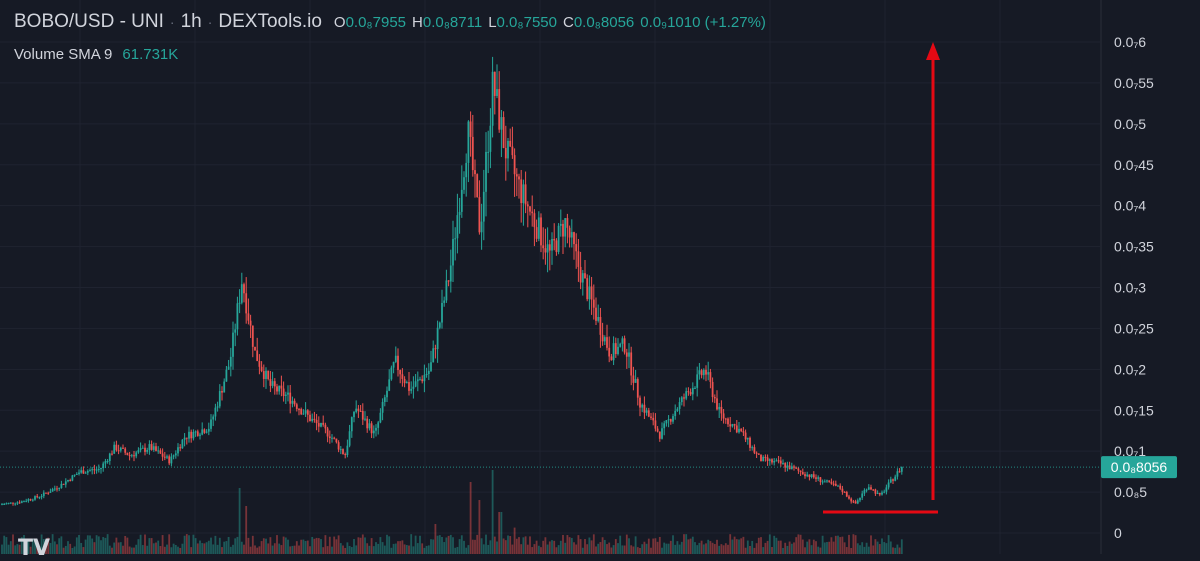 The width and height of the screenshot is (1200, 561). Describe the element at coordinates (89, 21) in the screenshot. I see `symbol-name: BOBO/USD - UNI` at that location.